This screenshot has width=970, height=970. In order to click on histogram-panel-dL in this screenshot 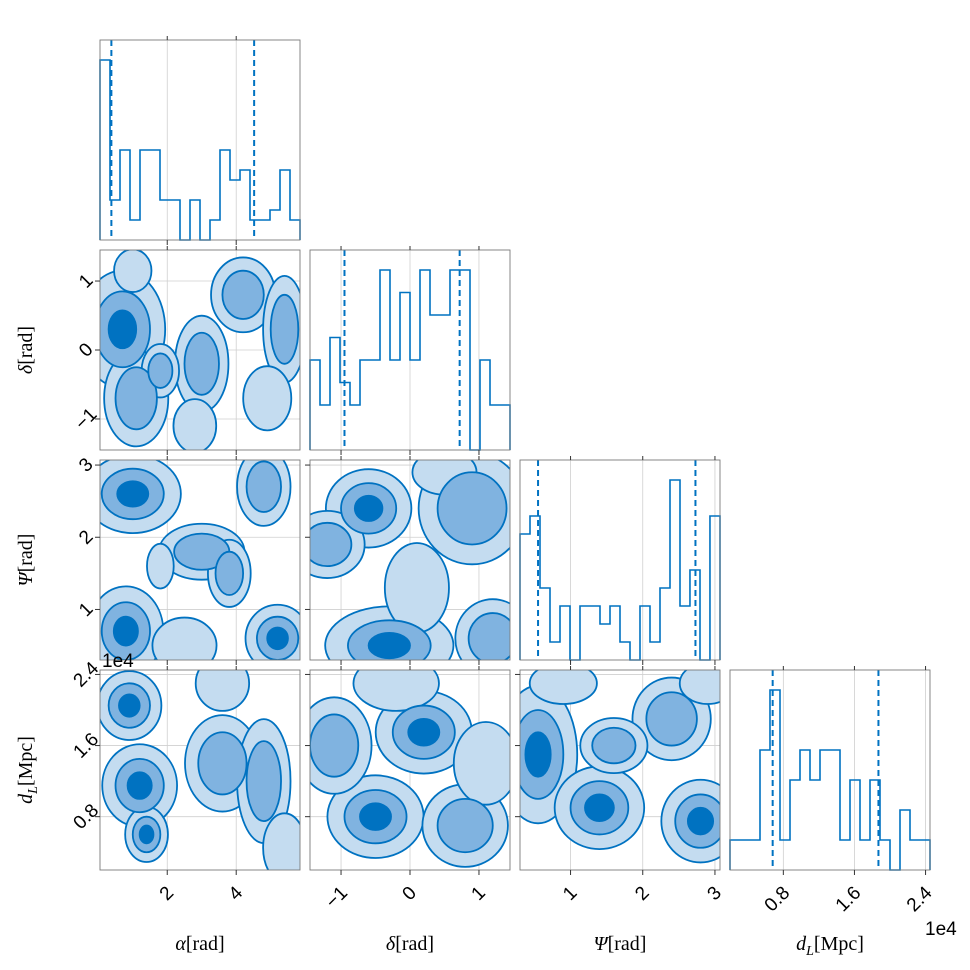, I will do `click(830, 770)`.